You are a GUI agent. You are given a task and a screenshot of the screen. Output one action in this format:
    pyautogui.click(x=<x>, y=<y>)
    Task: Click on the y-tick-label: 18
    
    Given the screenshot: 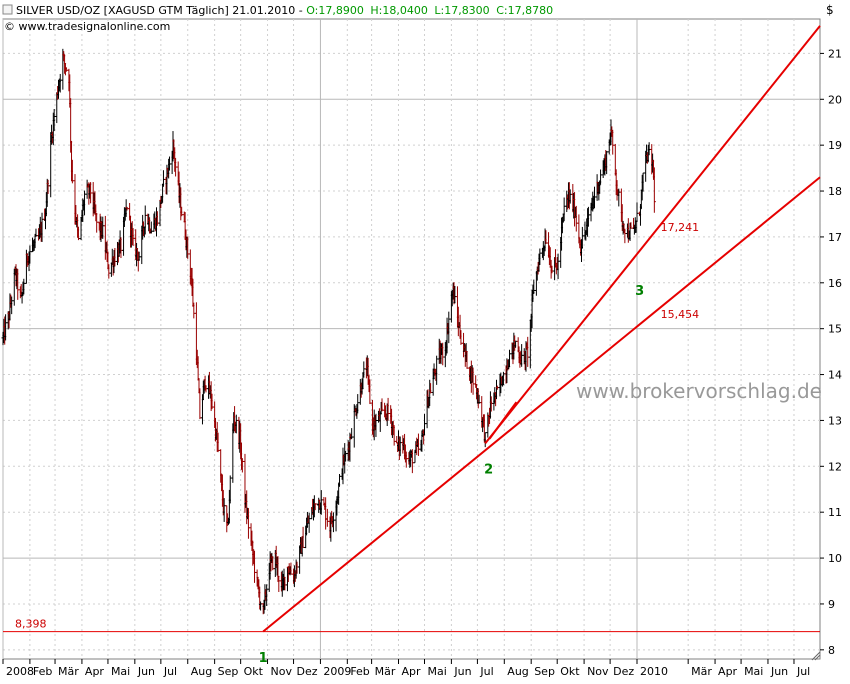 What is the action you would take?
    pyautogui.click(x=835, y=191)
    